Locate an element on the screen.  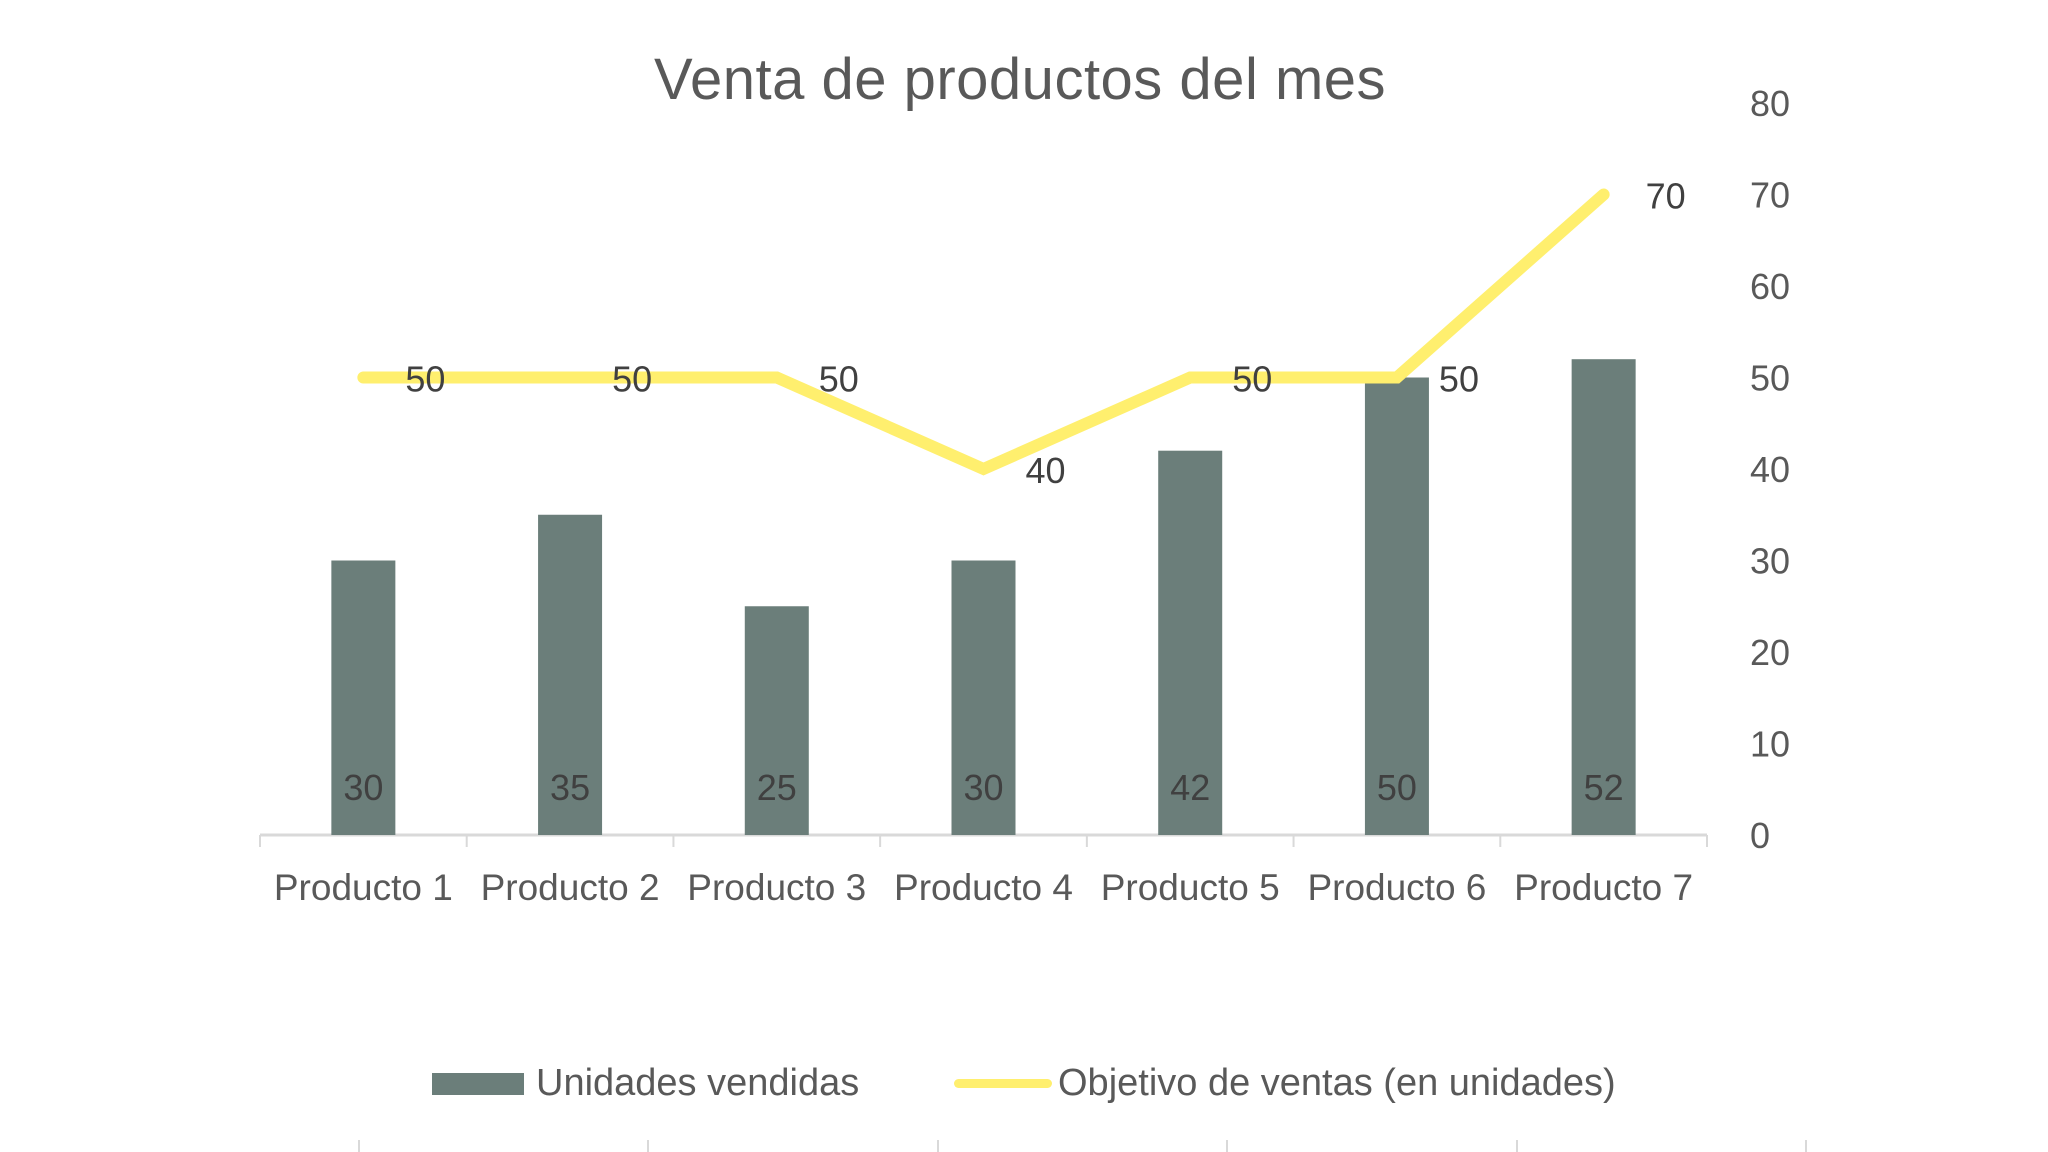
x-axis-category-label: Producto 7 is located at coordinates (1603, 887).